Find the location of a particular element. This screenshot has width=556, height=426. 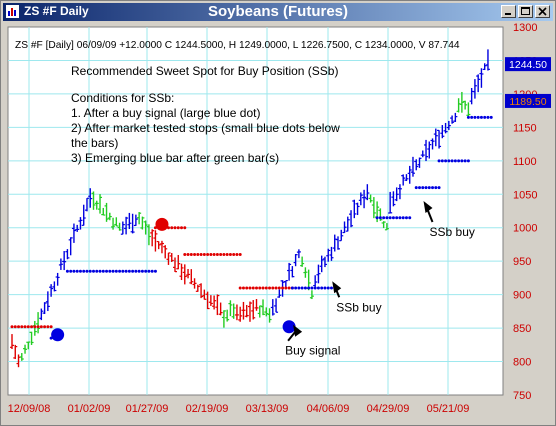

x-tick-label: 04/29/09 is located at coordinates (388, 409).